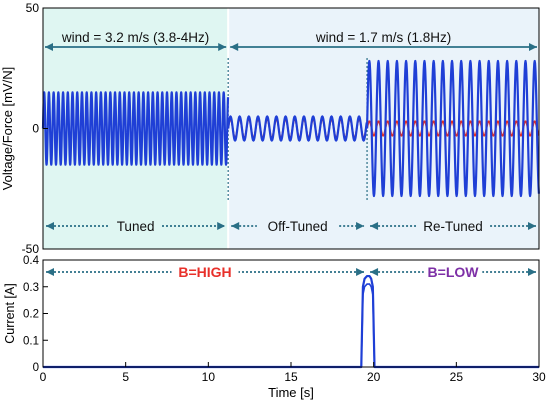 The image size is (550, 400). Describe the element at coordinates (33, 8) in the screenshot. I see `top-y-tick-label-3: 50` at that location.